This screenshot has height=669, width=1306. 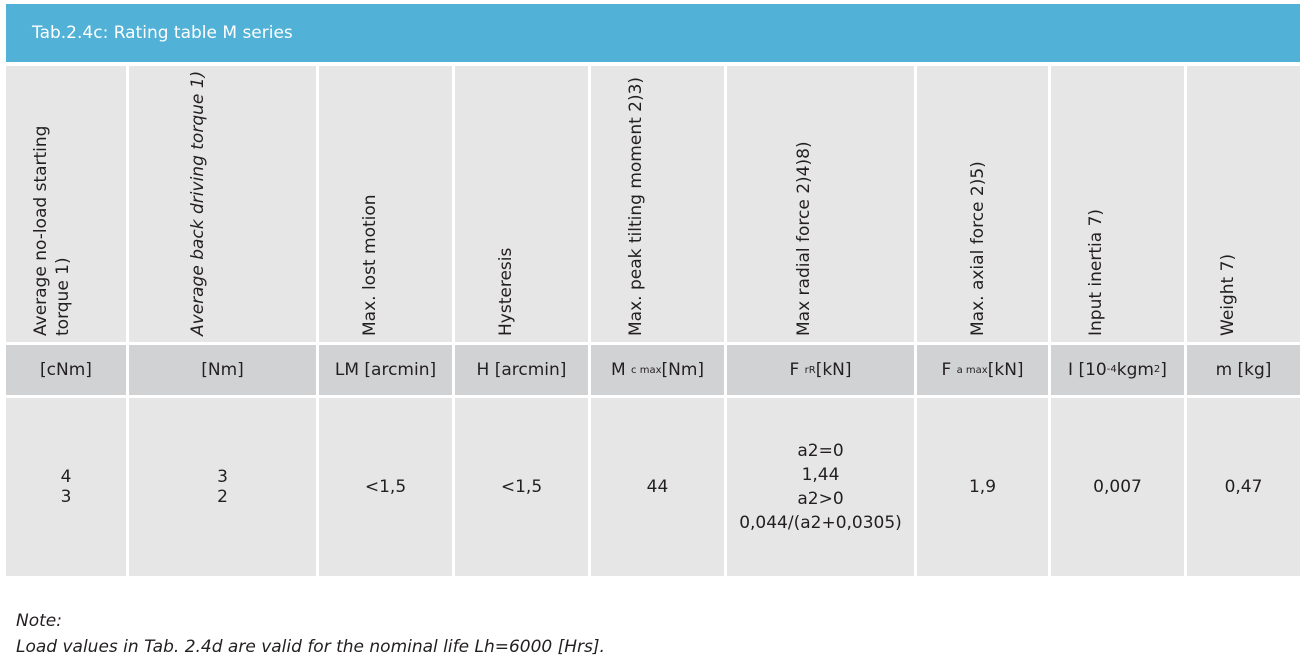 I want to click on unit-weight: m [kg], so click(x=1243, y=370).